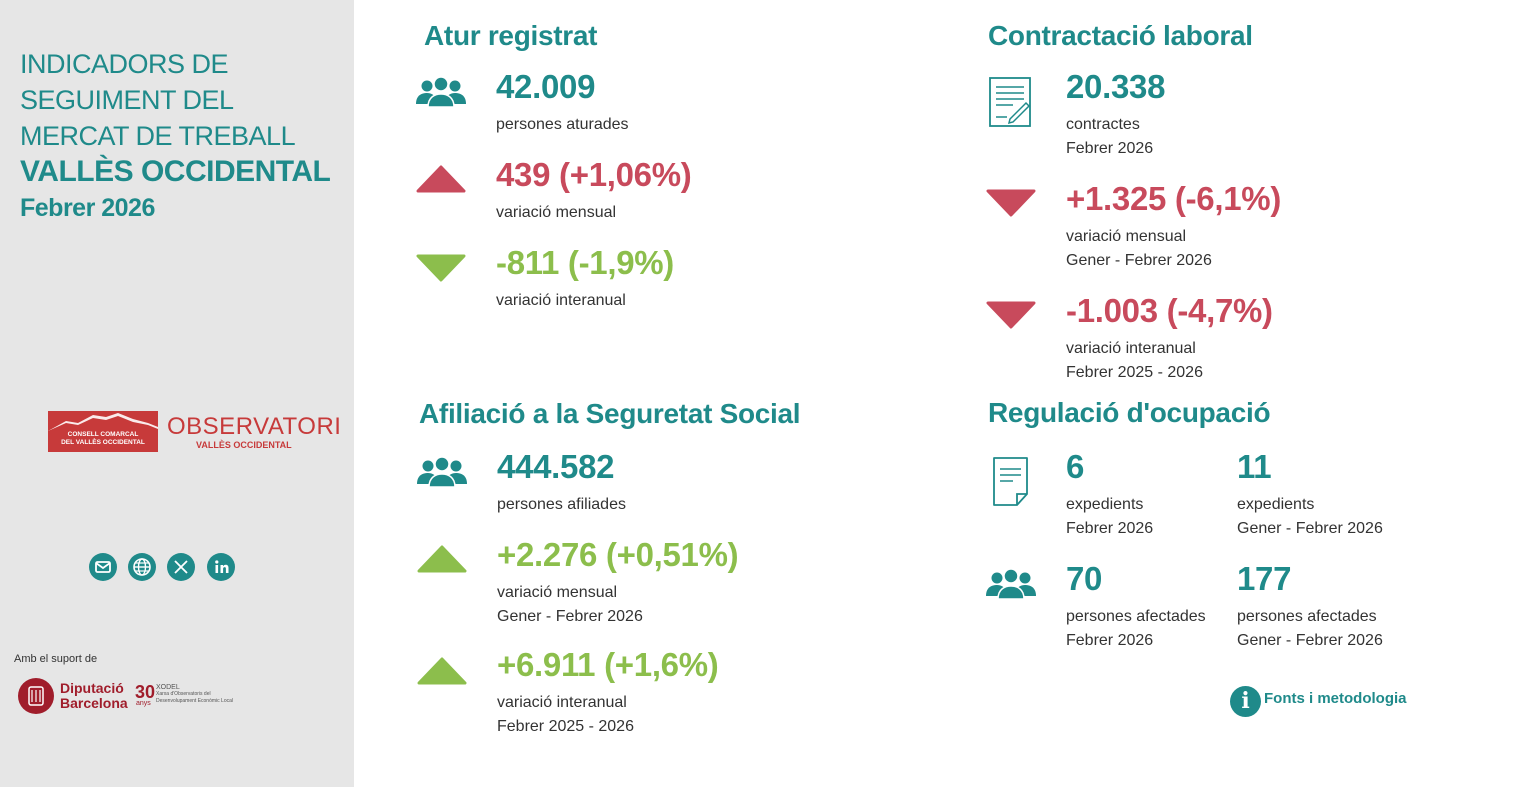 The height and width of the screenshot is (801, 1529). I want to click on regulacio-exp-month-label: expedients, so click(1105, 504).